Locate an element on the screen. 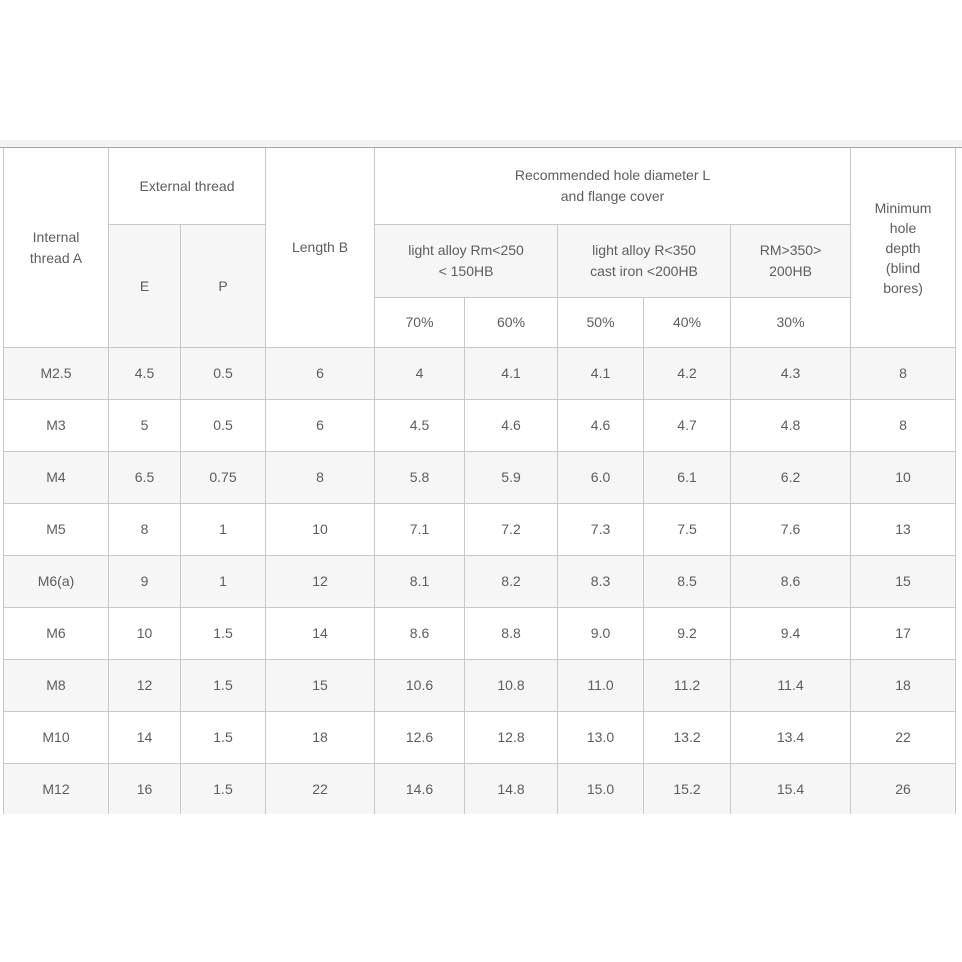 The height and width of the screenshot is (962, 962). cell-40: 9.2 is located at coordinates (687, 633).